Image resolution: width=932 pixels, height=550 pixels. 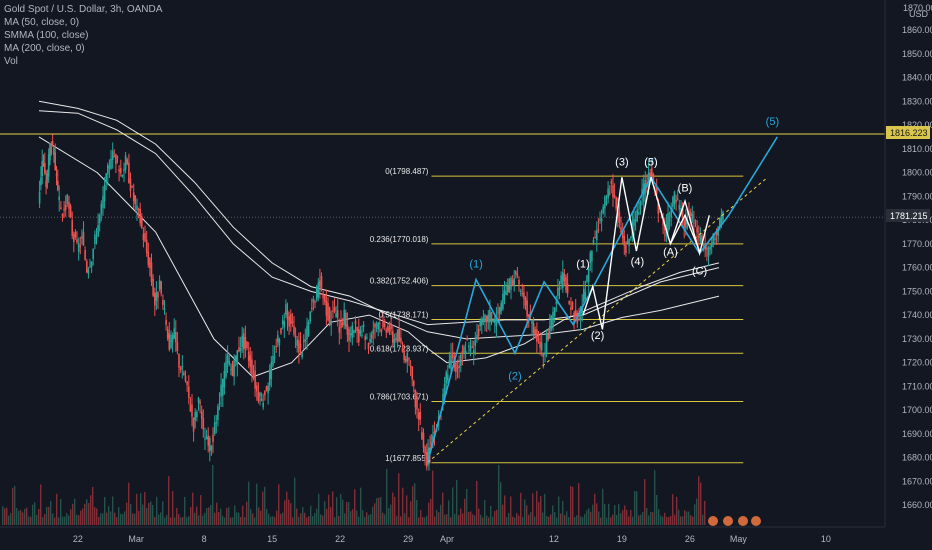 What do you see at coordinates (514, 376) in the screenshot?
I see `wave-label: (2)` at bounding box center [514, 376].